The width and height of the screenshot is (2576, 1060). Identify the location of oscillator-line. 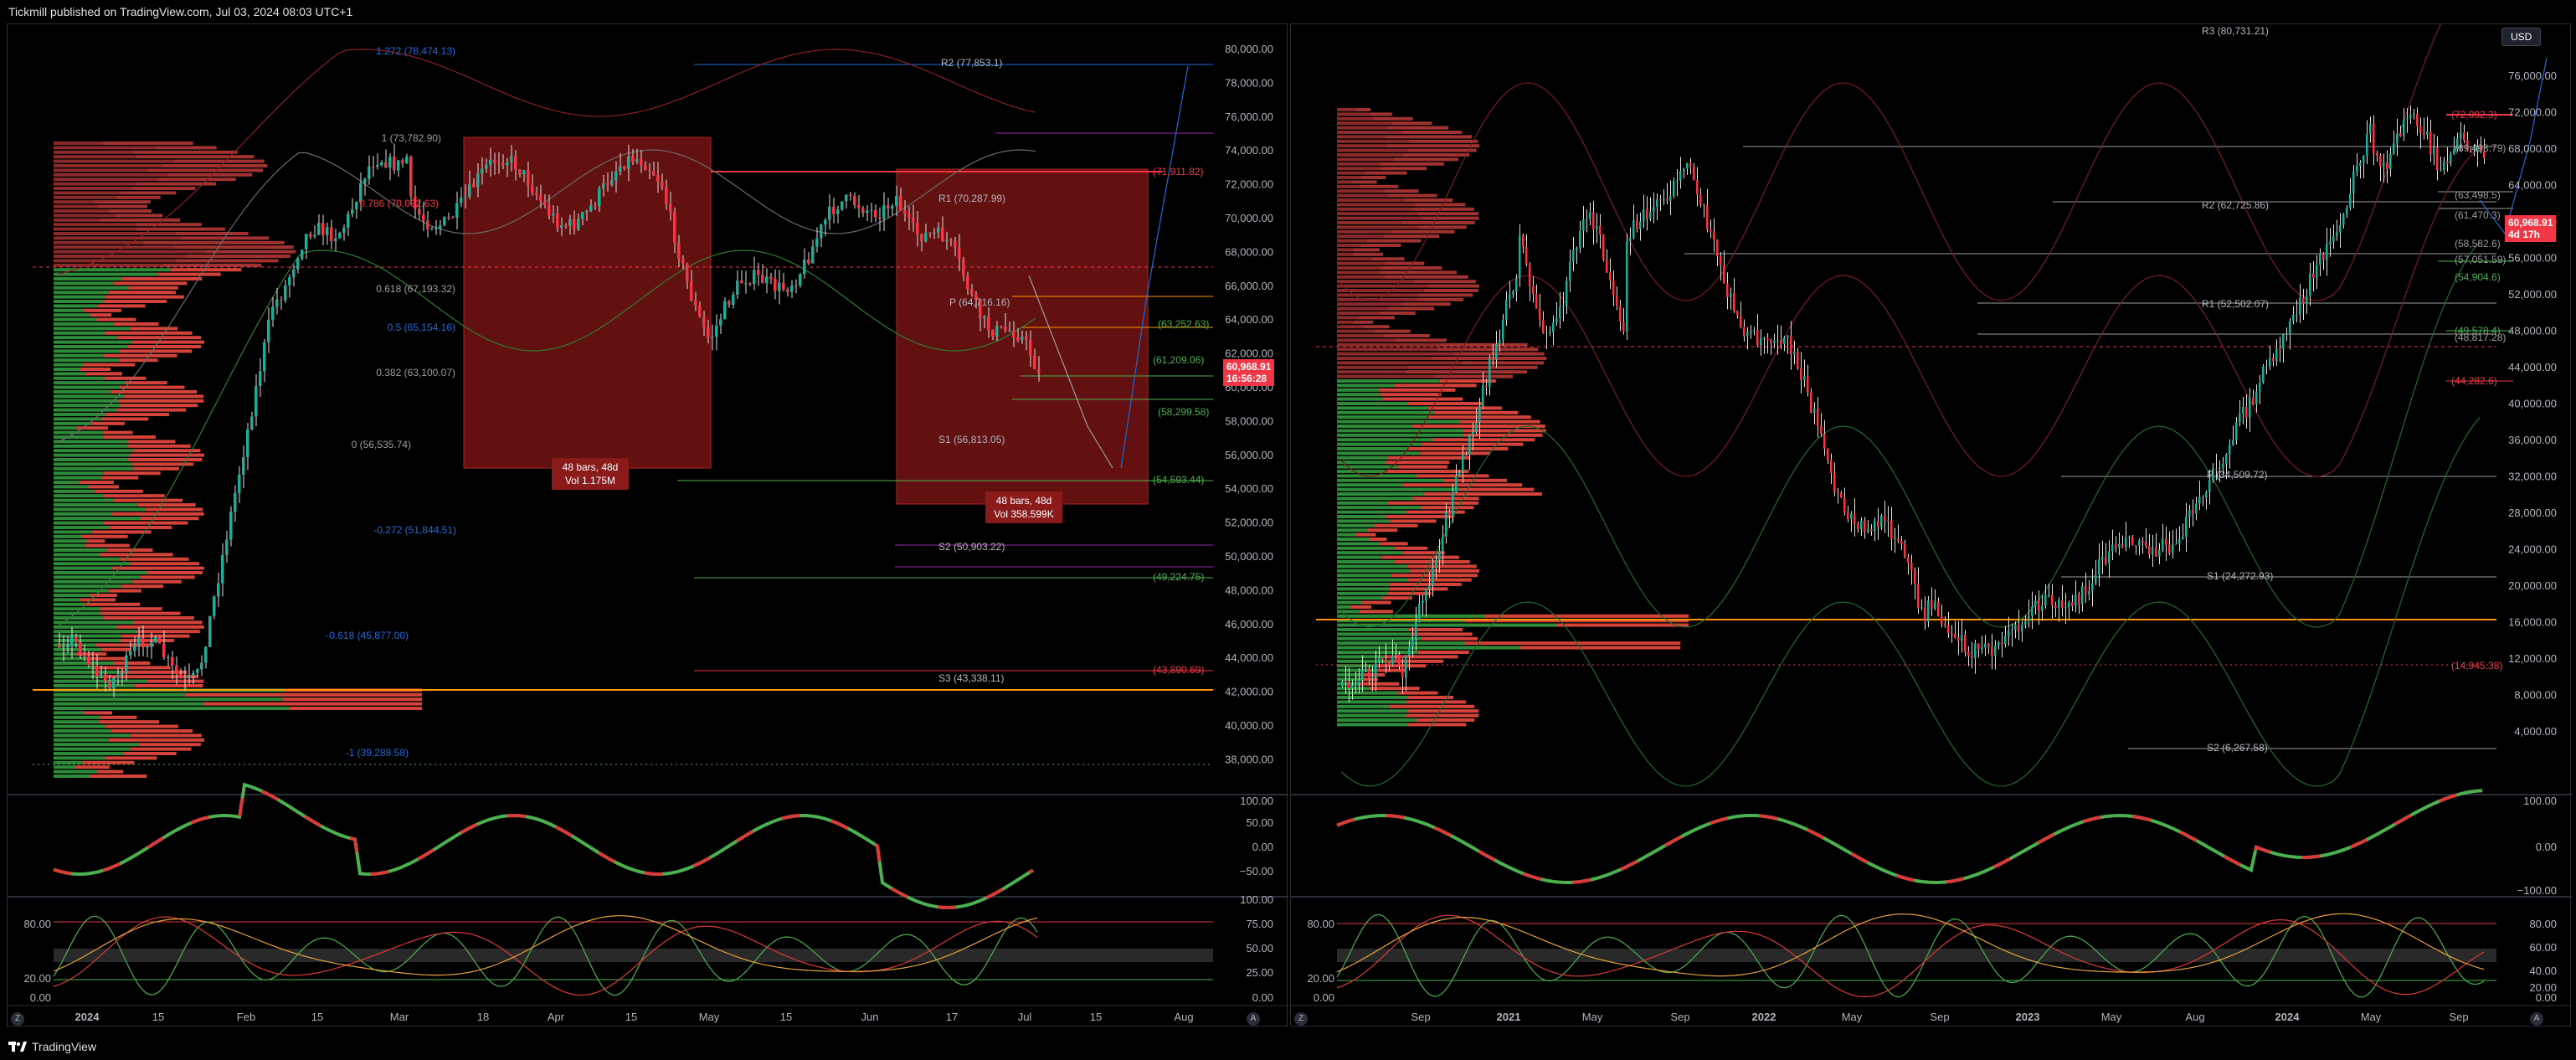
(544, 846).